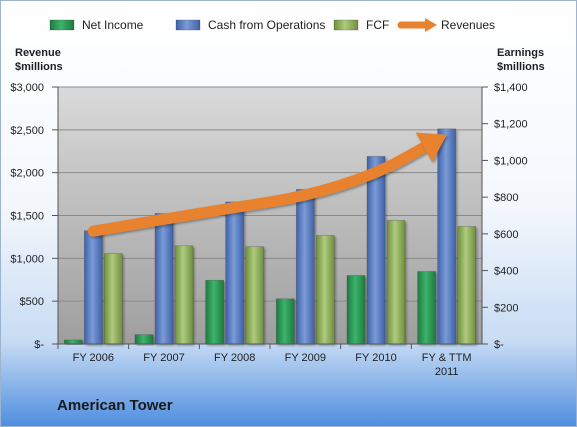 Image resolution: width=577 pixels, height=427 pixels. What do you see at coordinates (468, 25) in the screenshot?
I see `legend-label-revenues: Revenues` at bounding box center [468, 25].